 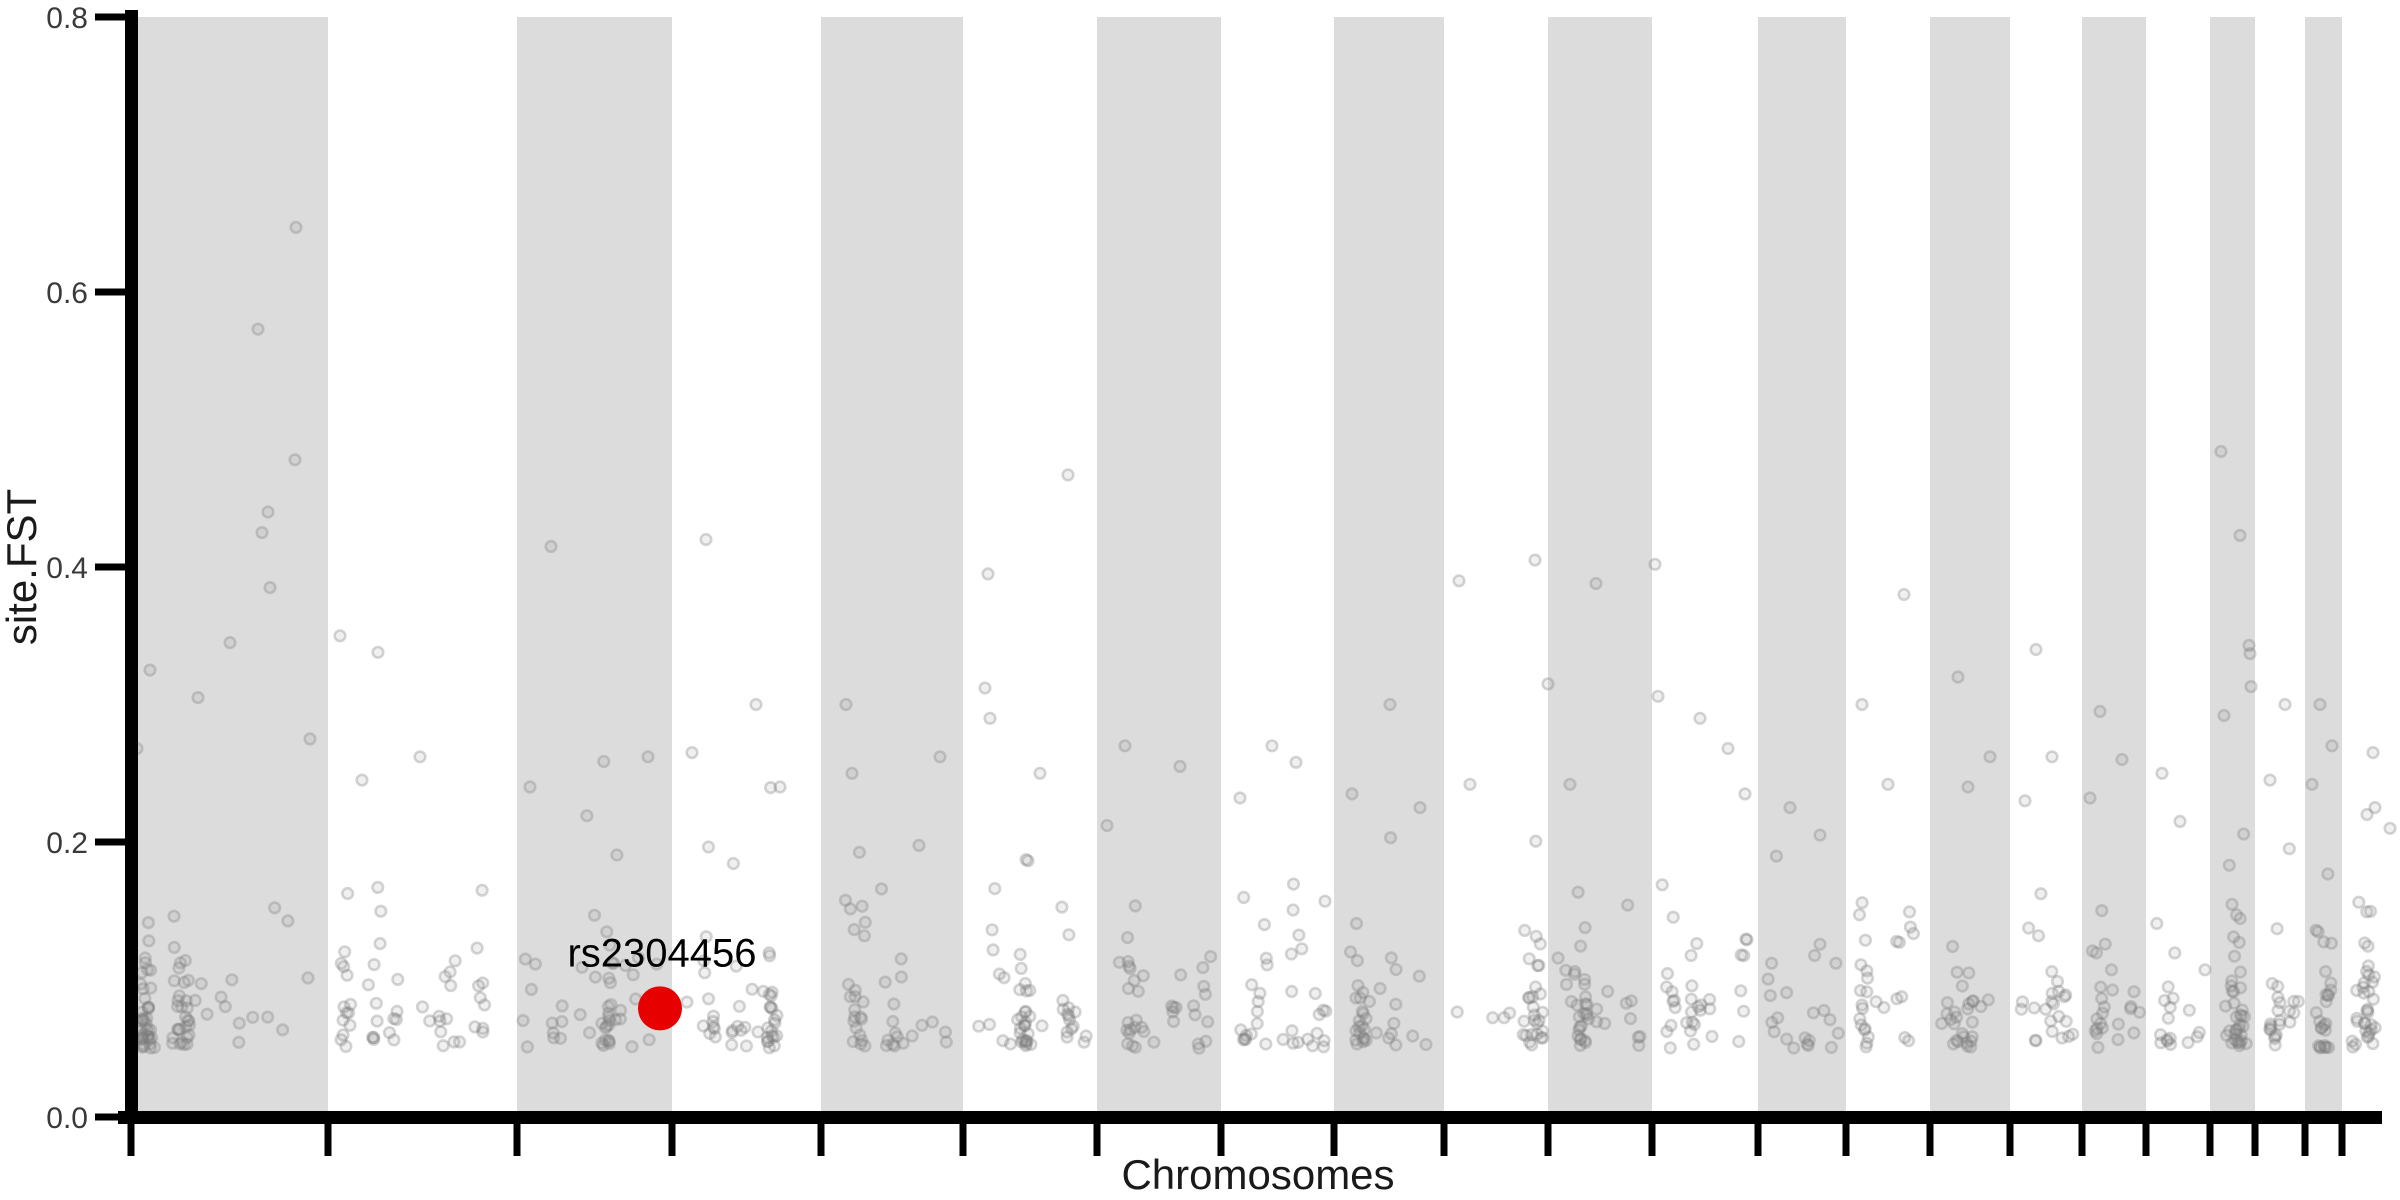 What do you see at coordinates (67, 568) in the screenshot?
I see `y-axis-tick-labels: 0.0 0.2 0.4 0.6 0.8` at bounding box center [67, 568].